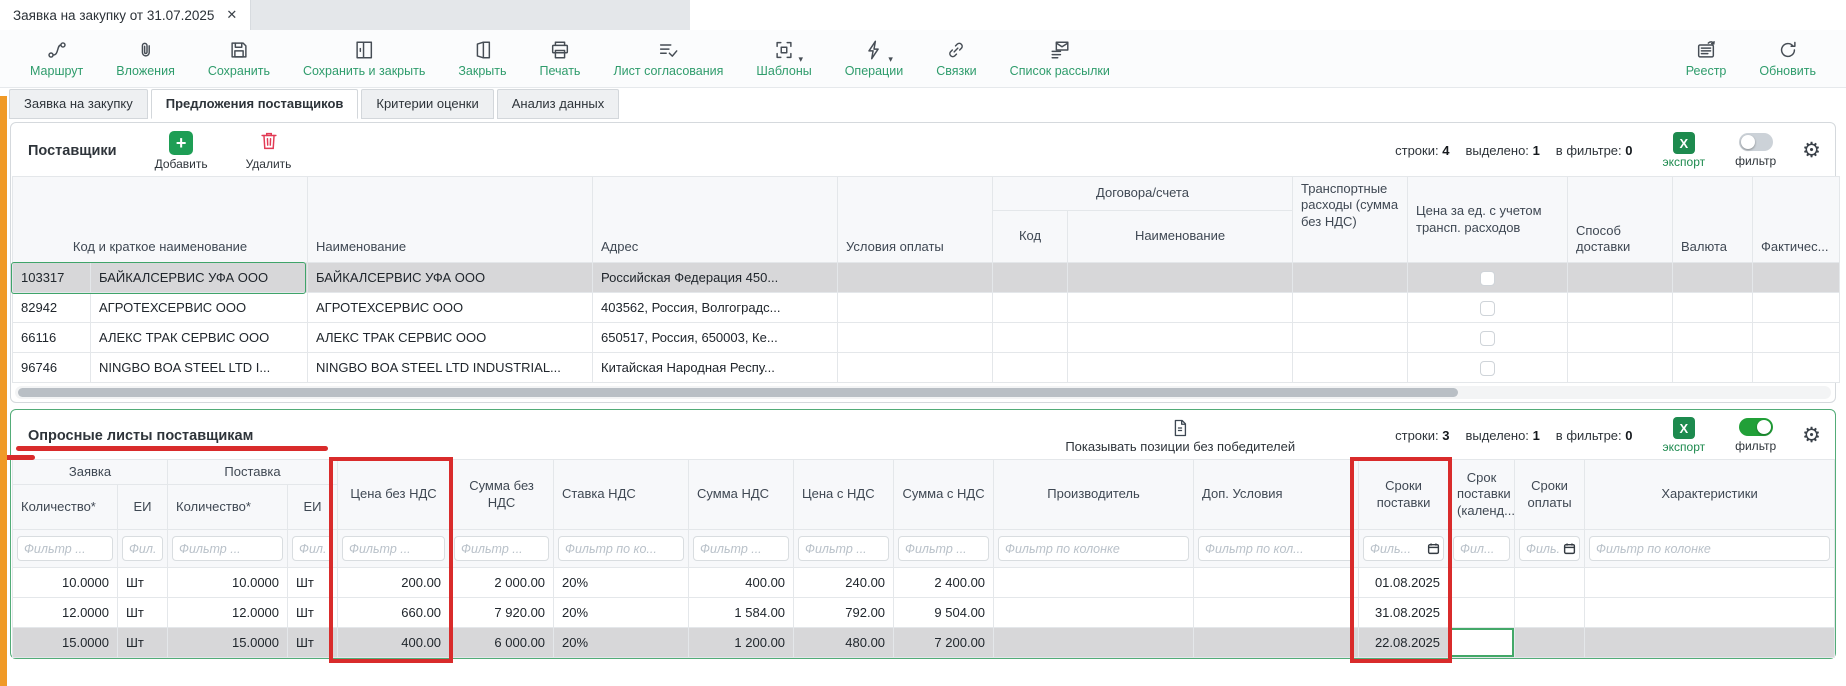  What do you see at coordinates (558, 104) in the screenshot?
I see `tab-analiz-dannyh: Анализ данных` at bounding box center [558, 104].